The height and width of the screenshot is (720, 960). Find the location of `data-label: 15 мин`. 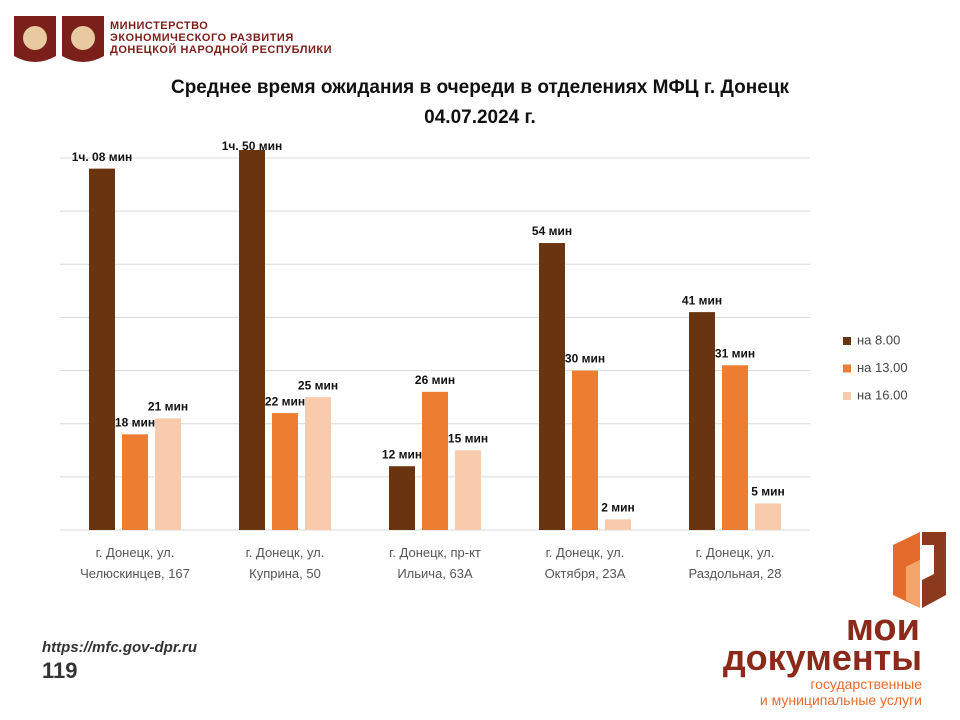

data-label: 15 мин is located at coordinates (468, 438).